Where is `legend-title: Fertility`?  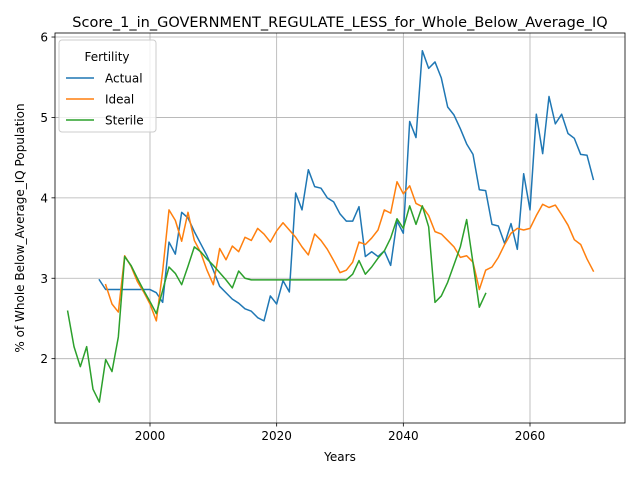 legend-title: Fertility is located at coordinates (106, 57).